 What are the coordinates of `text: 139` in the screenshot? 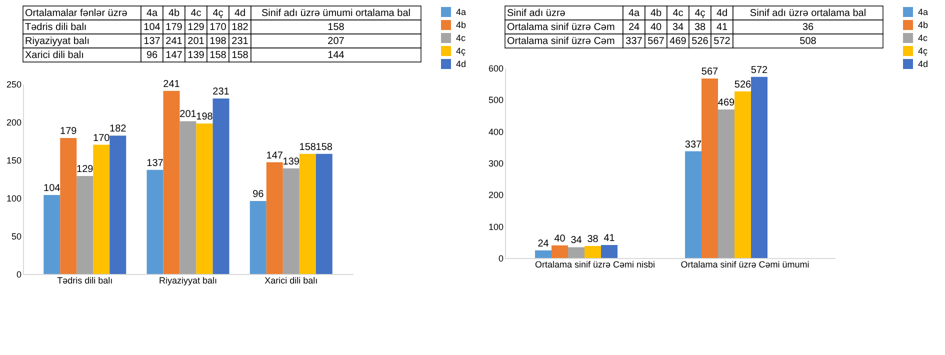 It's located at (196, 55).